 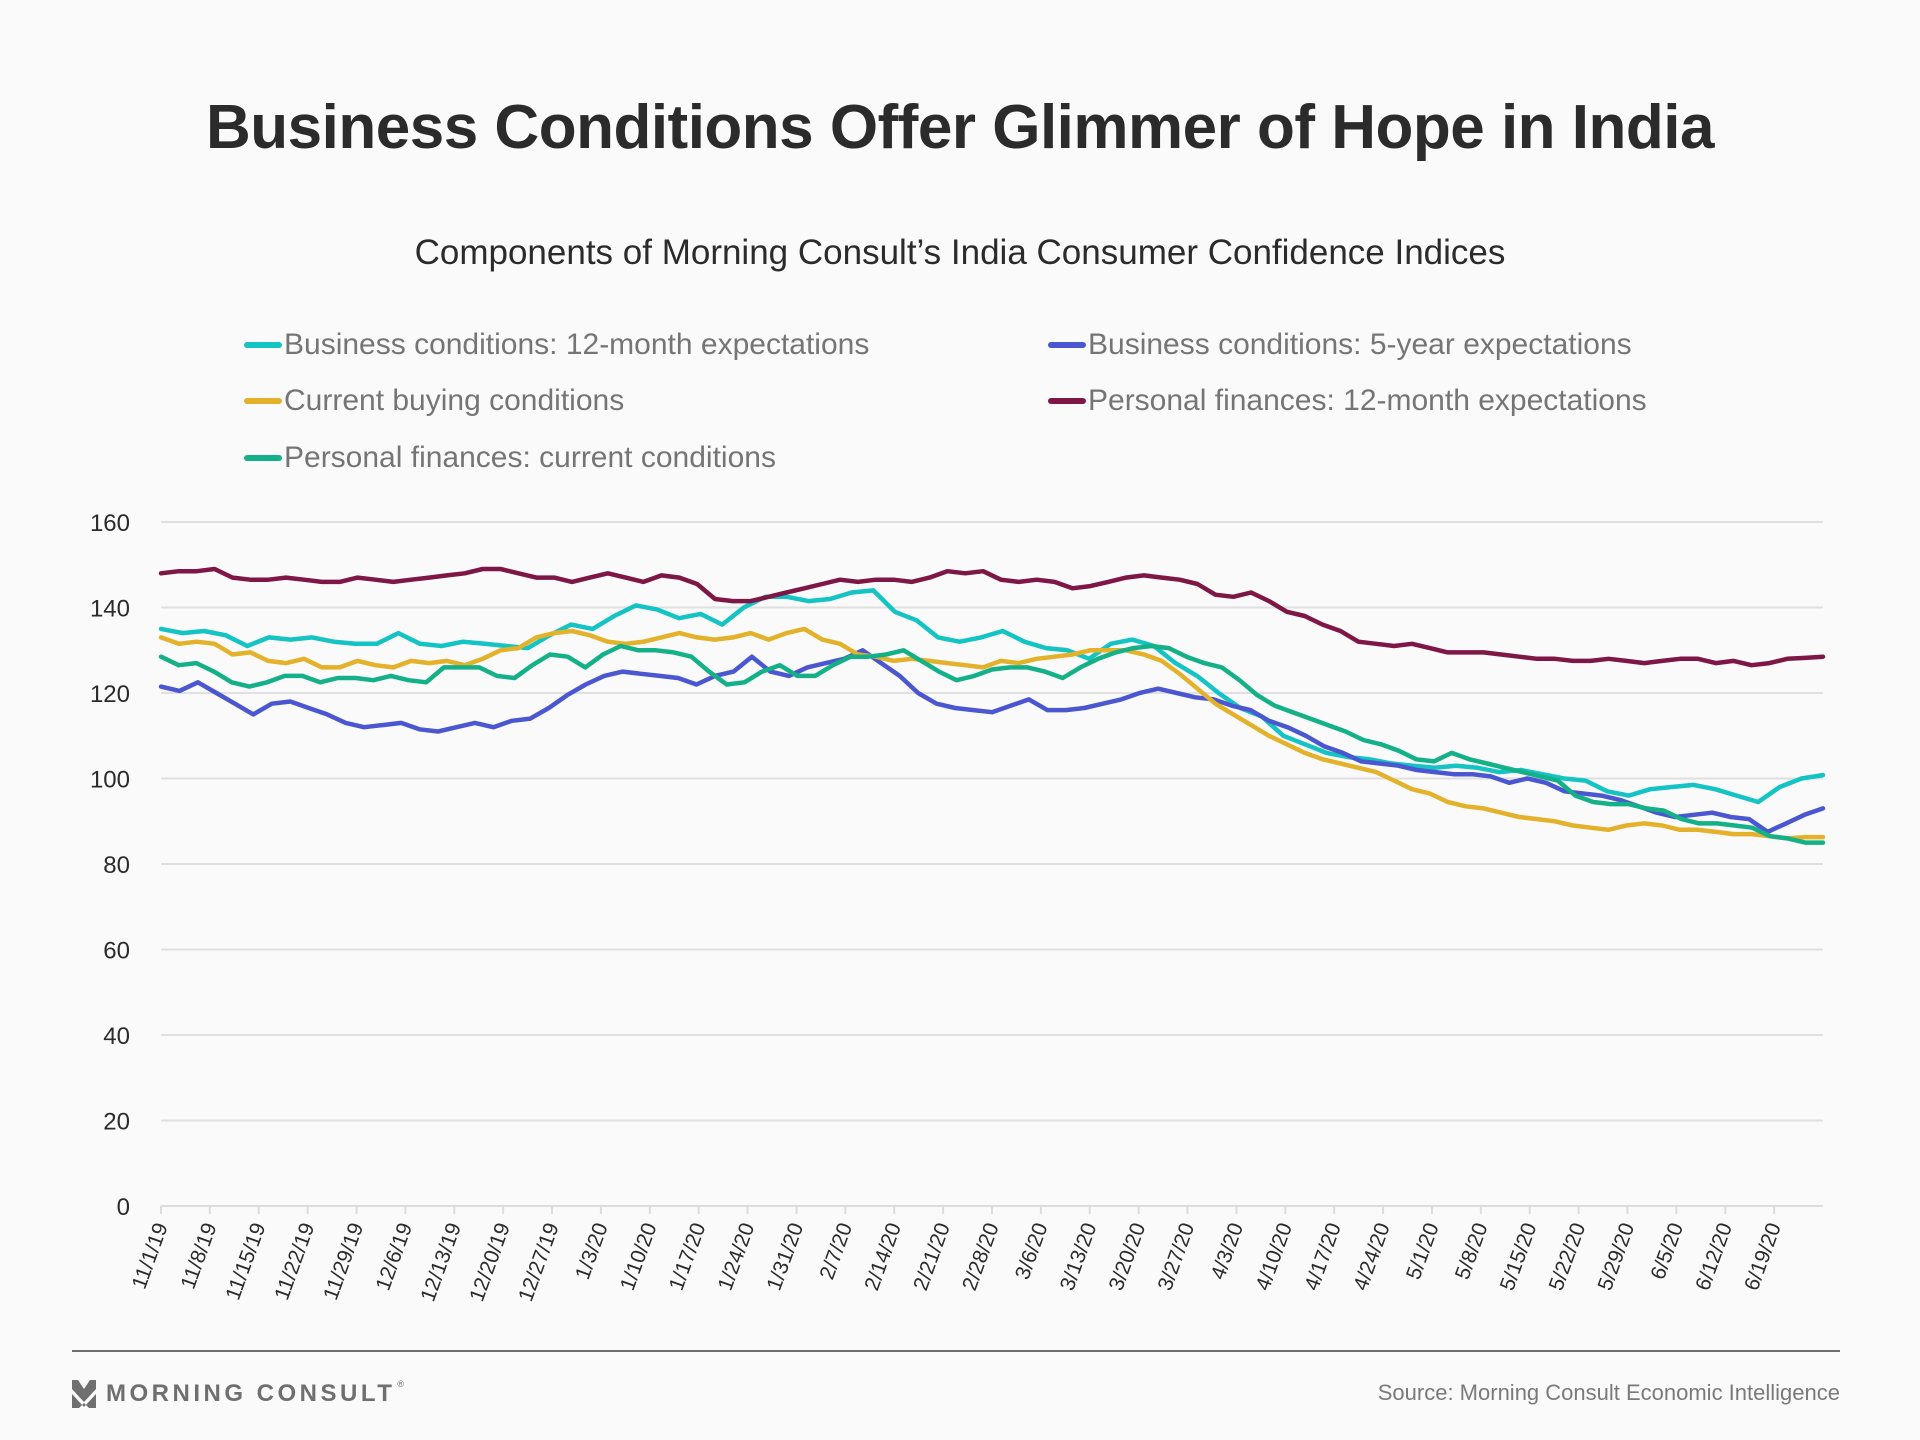 I want to click on x-tick-label: 1/17/20, so click(x=688, y=1257).